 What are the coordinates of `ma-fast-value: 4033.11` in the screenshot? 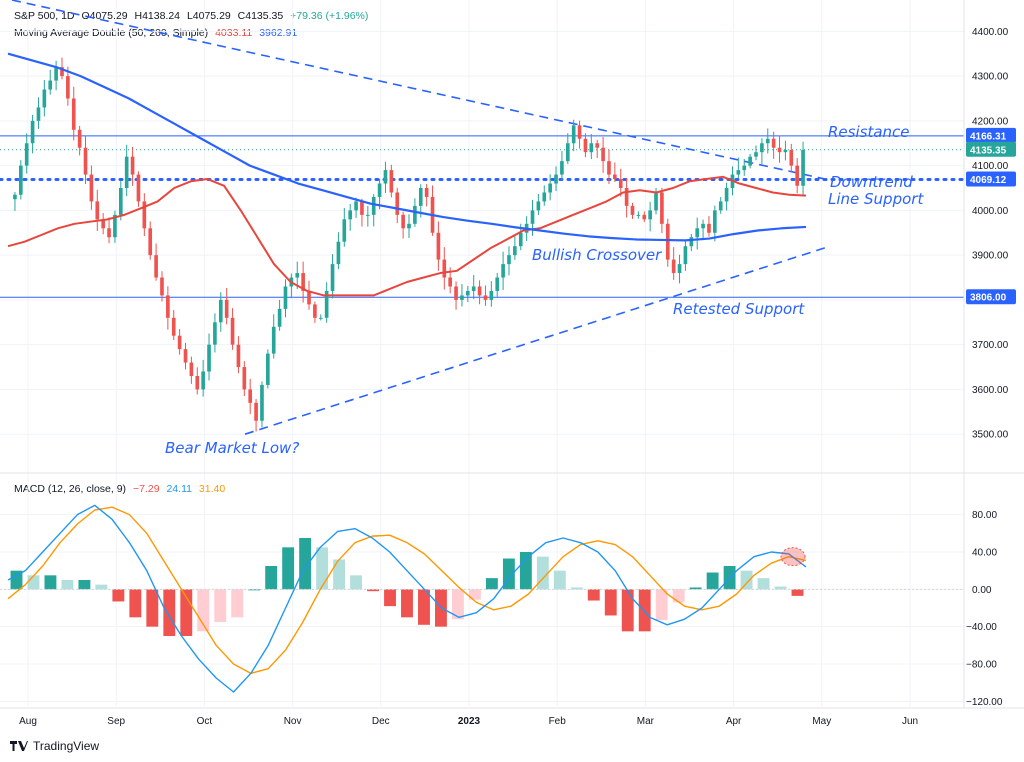 It's located at (234, 33).